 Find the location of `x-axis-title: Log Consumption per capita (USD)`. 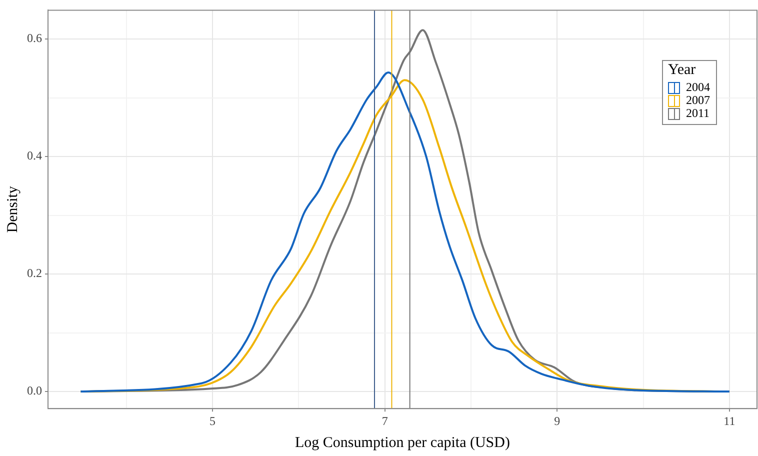

x-axis-title: Log Consumption per capita (USD) is located at coordinates (402, 442).